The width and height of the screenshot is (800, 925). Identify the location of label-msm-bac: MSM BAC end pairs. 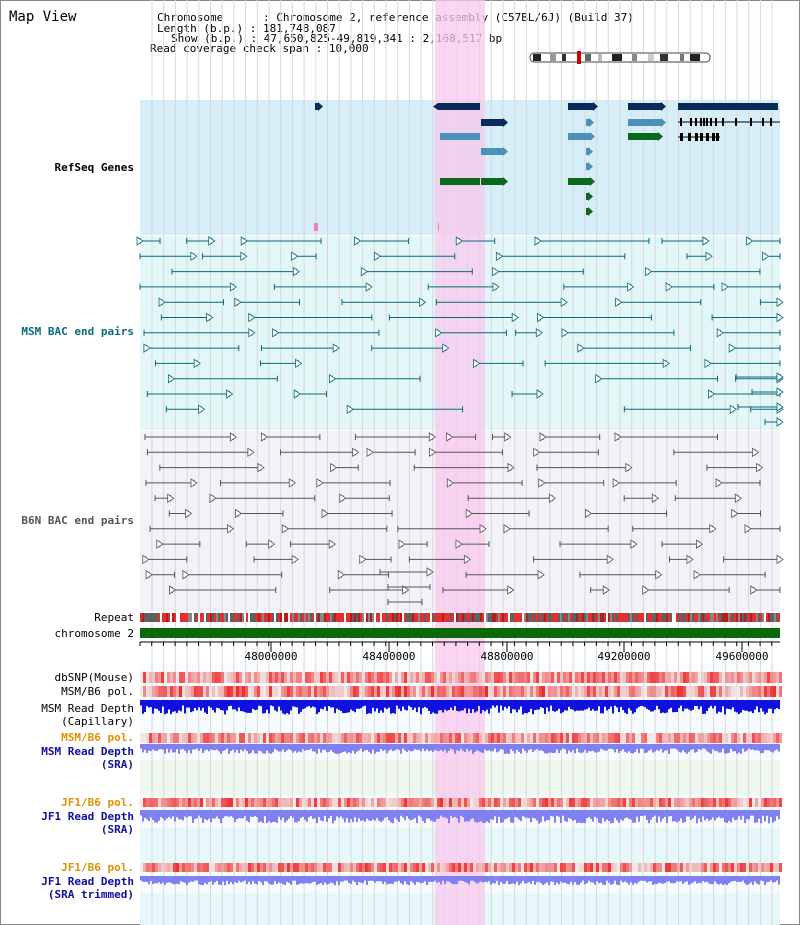
(77, 331).